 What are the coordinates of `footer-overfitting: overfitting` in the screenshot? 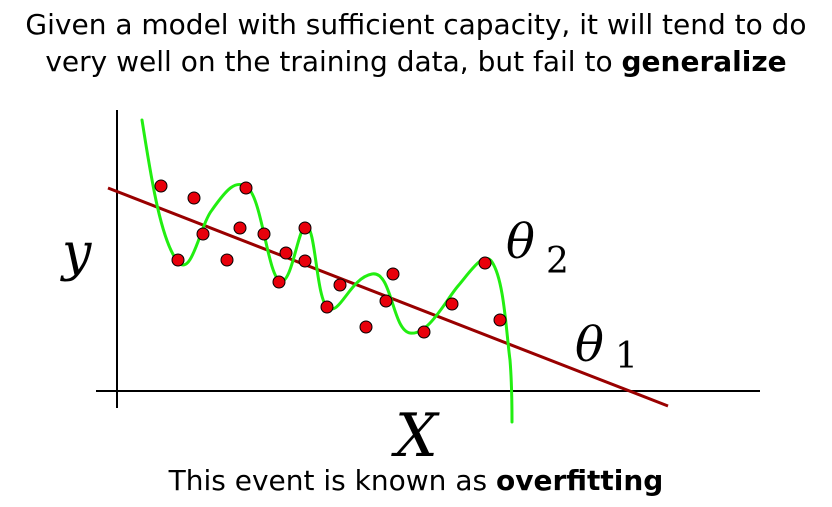 It's located at (579, 480).